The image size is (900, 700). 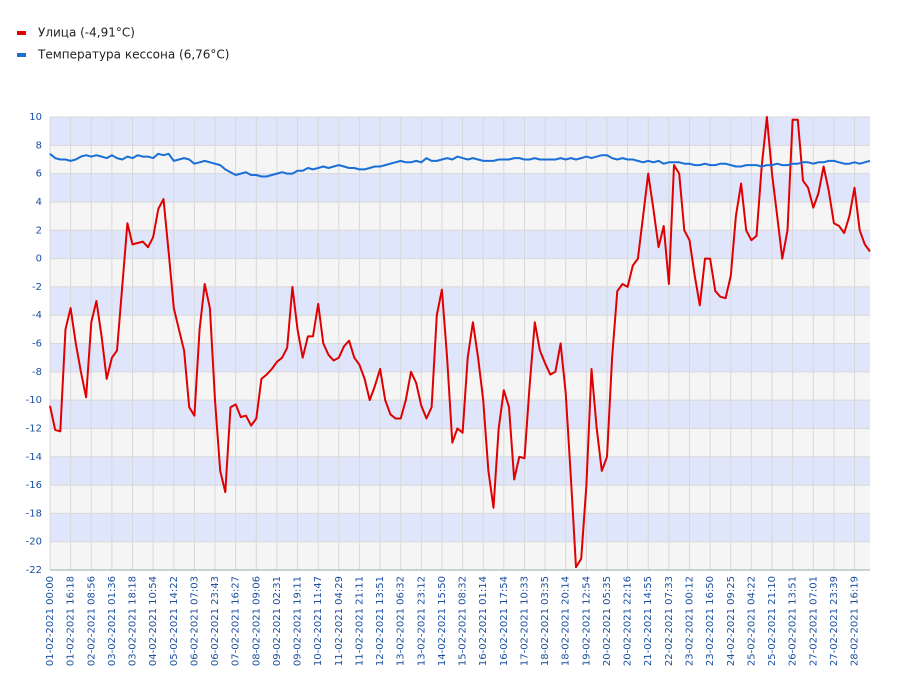 What do you see at coordinates (689, 621) in the screenshot?
I see `x-tick-label: 23-02-2021 00:12` at bounding box center [689, 621].